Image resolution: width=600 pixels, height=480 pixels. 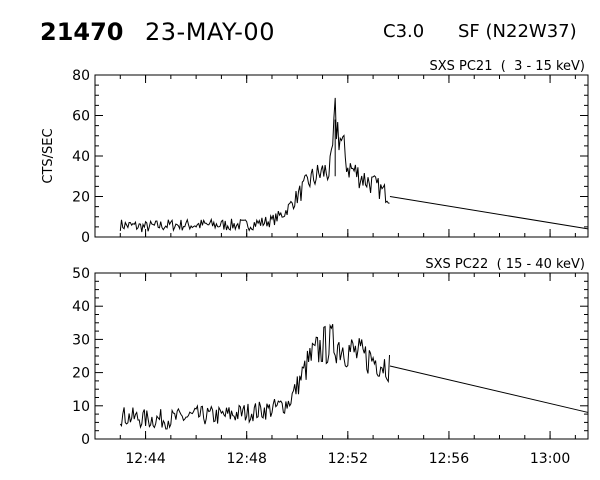 I want to click on series-line-pc21, so click(x=254, y=165).